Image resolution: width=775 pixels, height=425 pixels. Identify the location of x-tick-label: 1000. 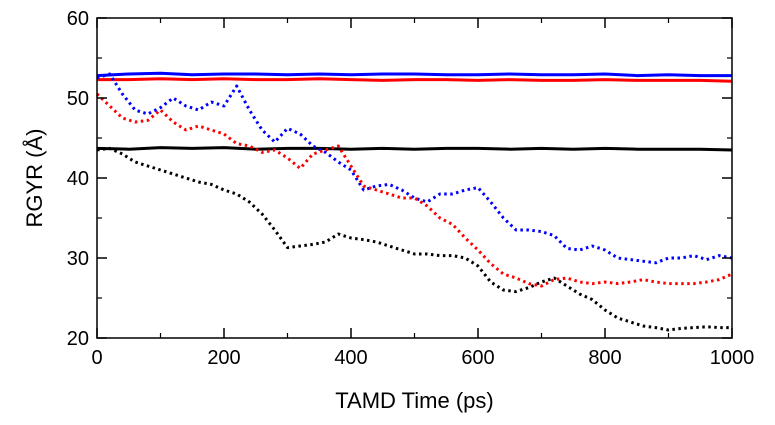
(732, 358).